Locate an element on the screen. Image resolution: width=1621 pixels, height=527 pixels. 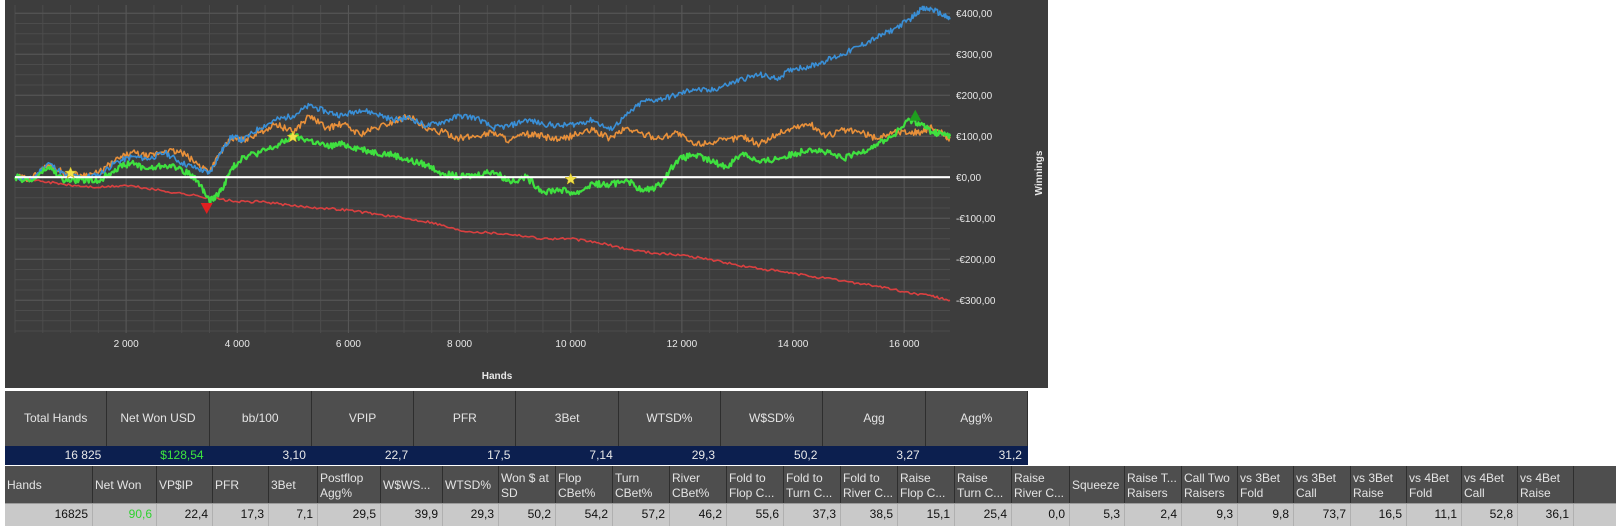
stats-header-cell: PFR is located at coordinates (241, 484).